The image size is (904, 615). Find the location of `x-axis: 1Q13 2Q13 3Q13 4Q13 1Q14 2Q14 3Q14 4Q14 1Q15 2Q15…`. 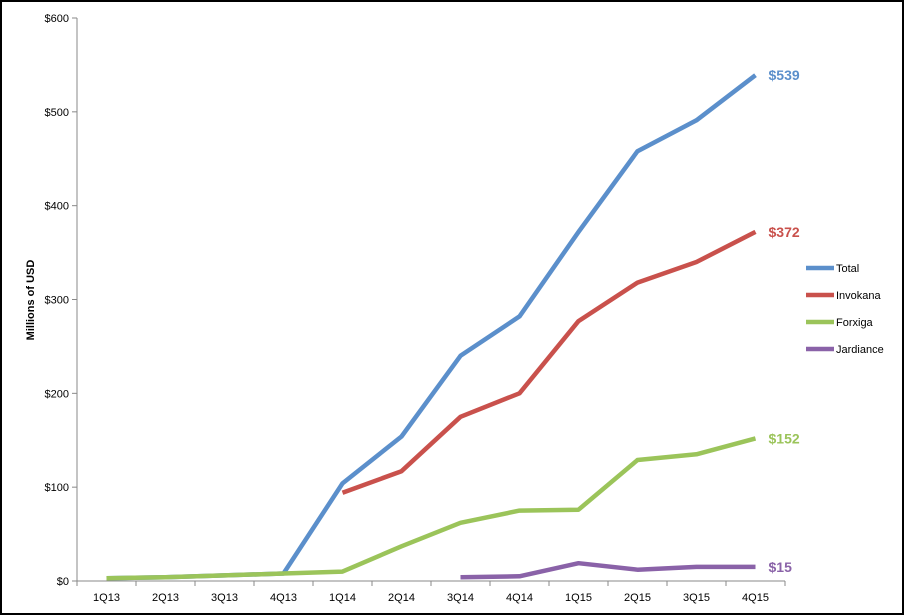

x-axis: 1Q13 2Q13 3Q13 4Q13 1Q14 2Q14 3Q14 4Q14 1Q15 2Q15… is located at coordinates (431, 592).